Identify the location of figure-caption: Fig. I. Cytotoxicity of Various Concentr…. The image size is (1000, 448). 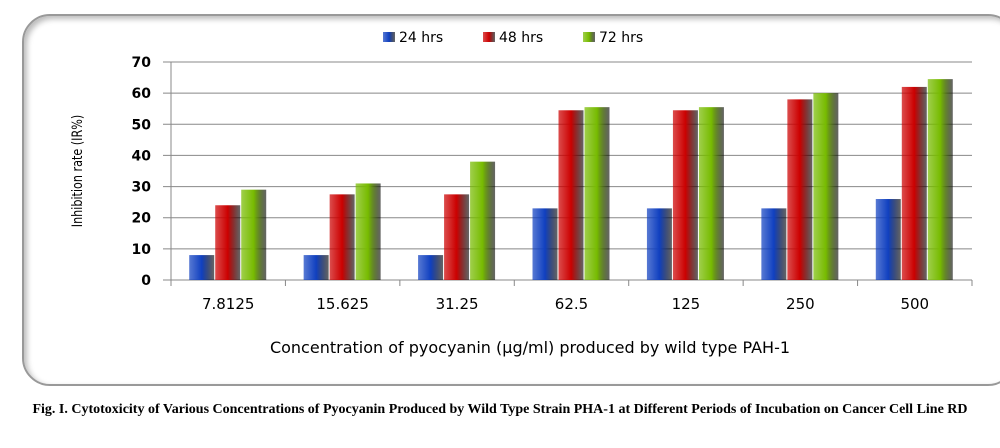
(500, 409).